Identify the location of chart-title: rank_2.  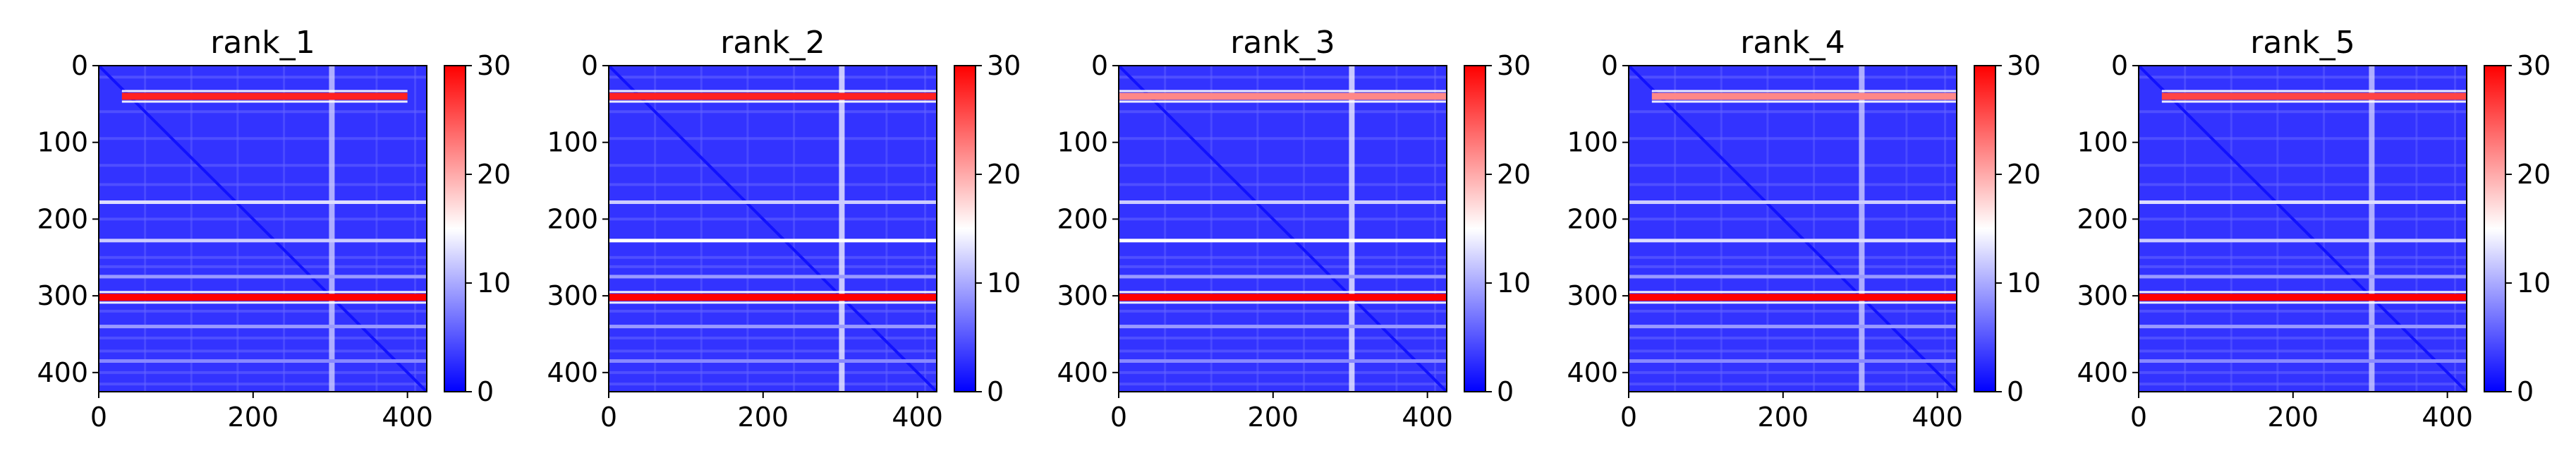
(772, 43).